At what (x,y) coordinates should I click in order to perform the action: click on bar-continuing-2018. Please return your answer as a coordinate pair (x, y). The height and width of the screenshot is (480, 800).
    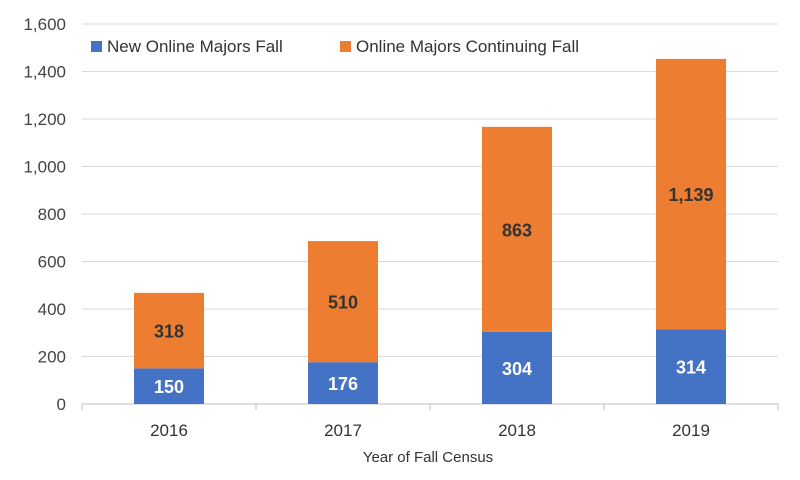
    Looking at the image, I should click on (517, 229).